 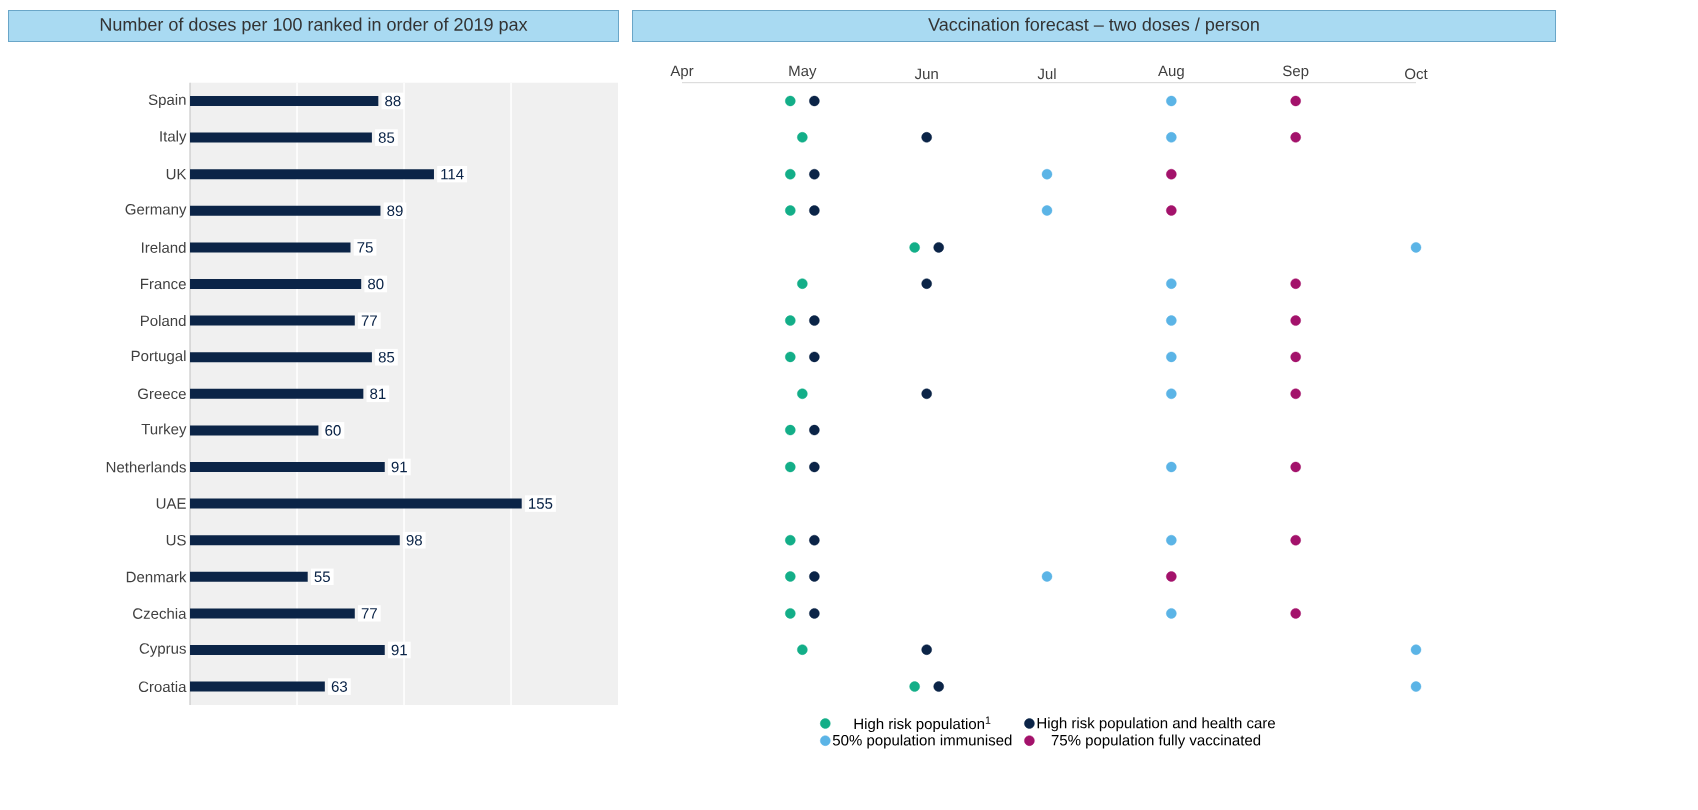 I want to click on chart-title: Vaccination forecast – two doses / person, so click(x=1093, y=26).